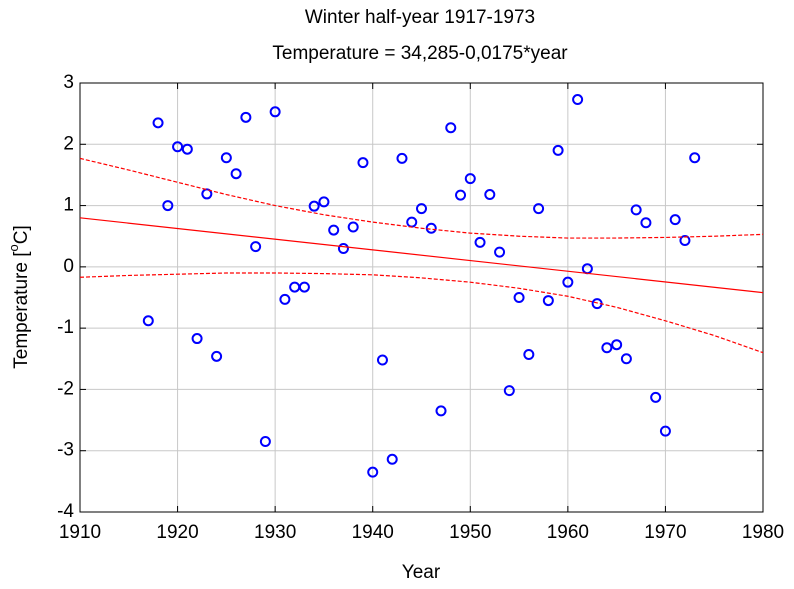  Describe the element at coordinates (68, 266) in the screenshot. I see `y-tick-label: 0` at that location.